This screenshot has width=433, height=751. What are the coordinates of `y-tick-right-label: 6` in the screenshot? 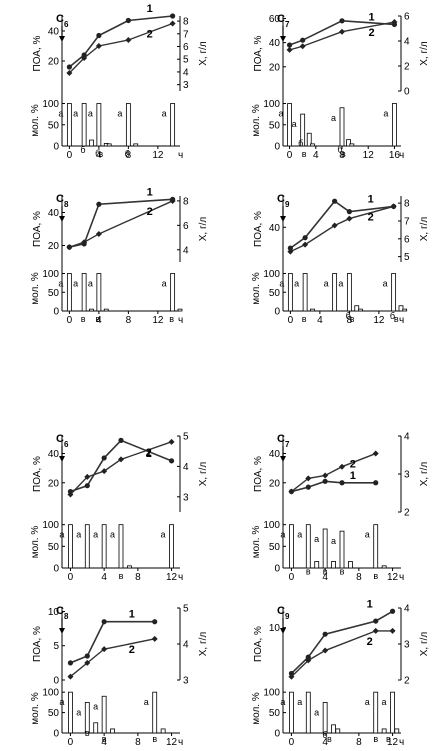 It's located at (186, 226).